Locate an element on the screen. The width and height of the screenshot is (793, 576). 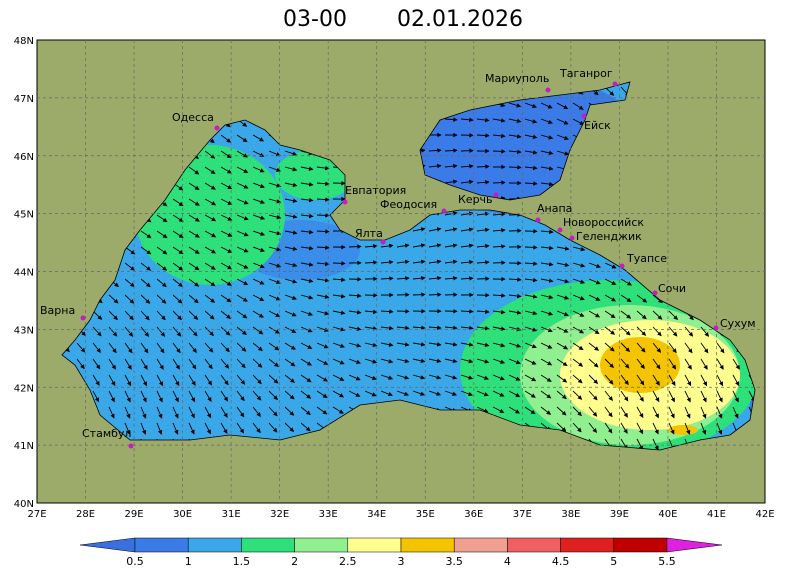
lon-label: 40E is located at coordinates (667, 514).